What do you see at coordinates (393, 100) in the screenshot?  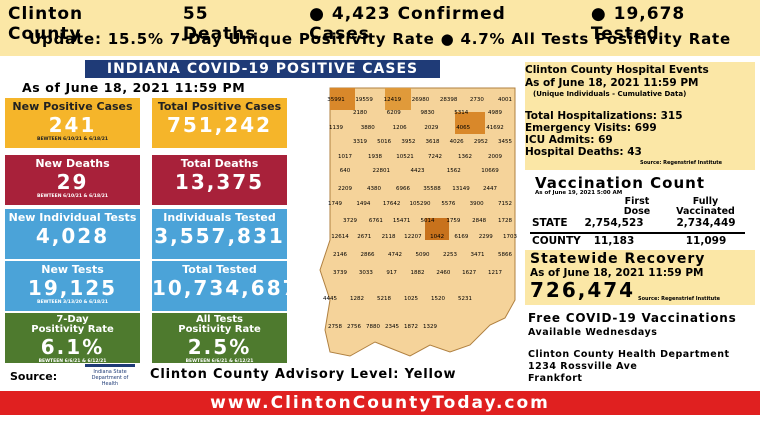 I see `county-count: 12419` at bounding box center [393, 100].